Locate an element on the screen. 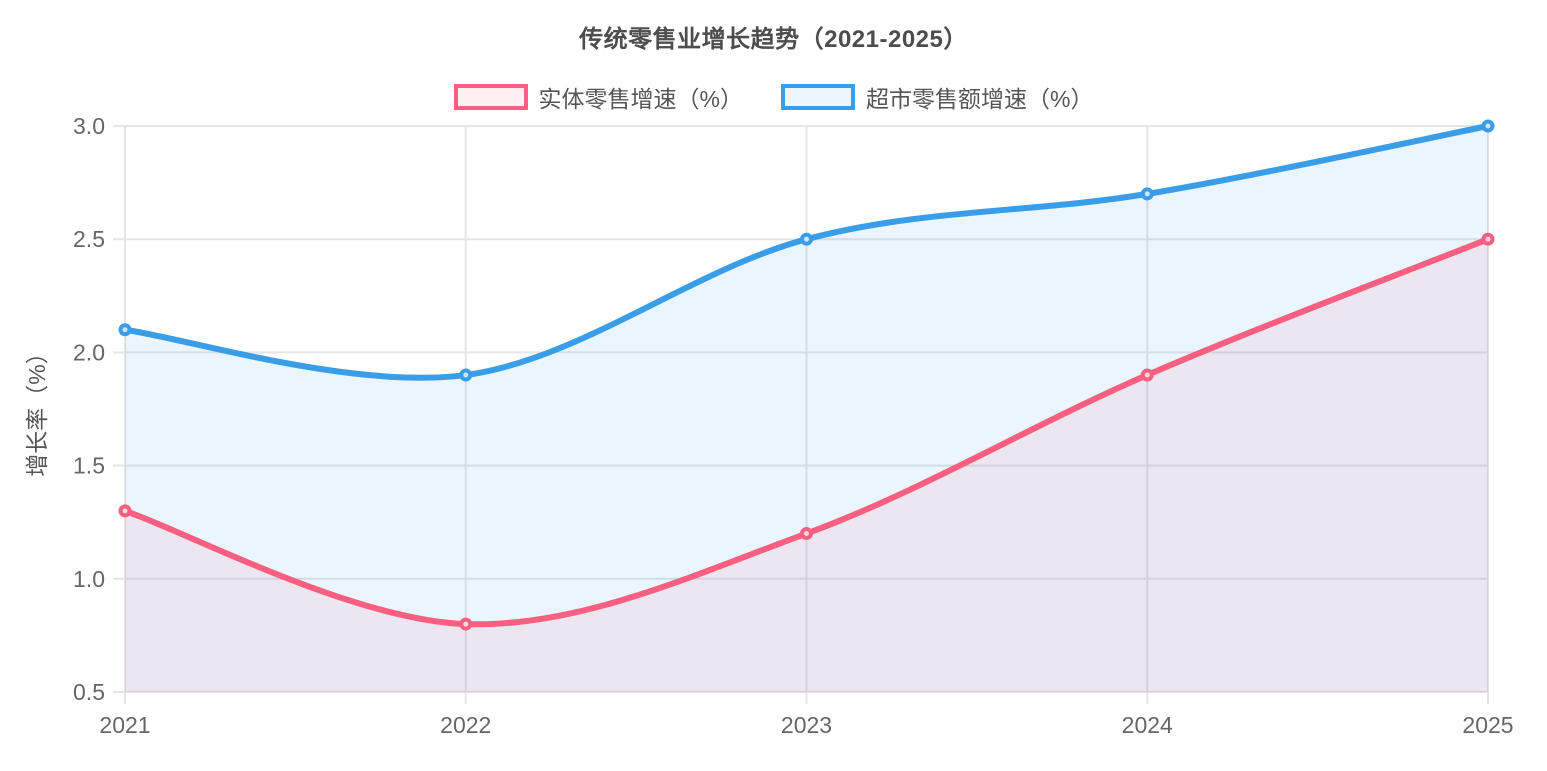  x-axis-label: 2023 is located at coordinates (806, 725).